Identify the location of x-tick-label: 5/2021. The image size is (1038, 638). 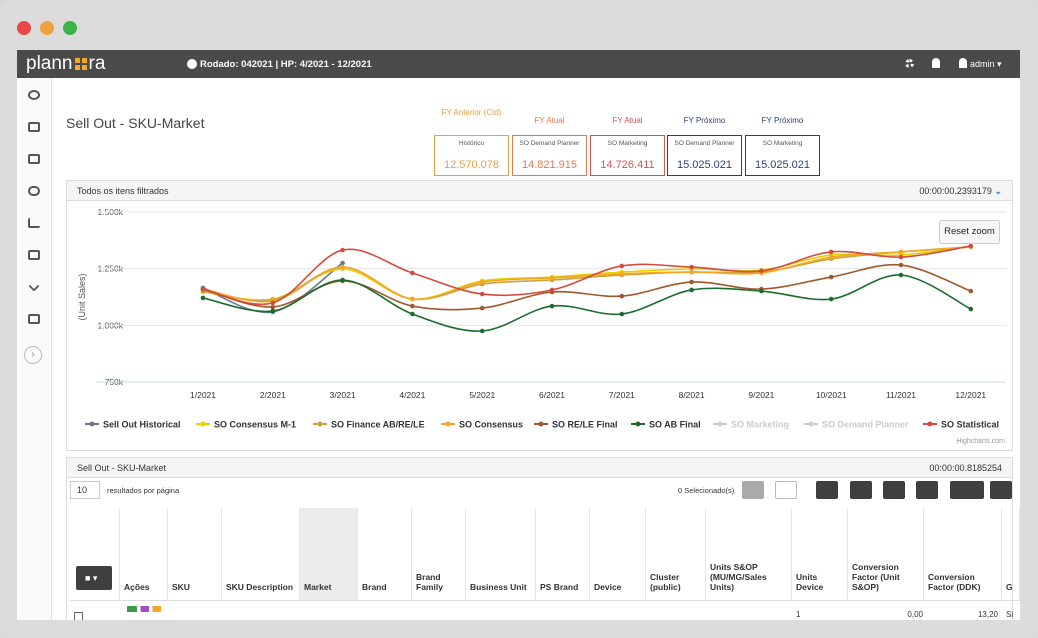
(482, 395).